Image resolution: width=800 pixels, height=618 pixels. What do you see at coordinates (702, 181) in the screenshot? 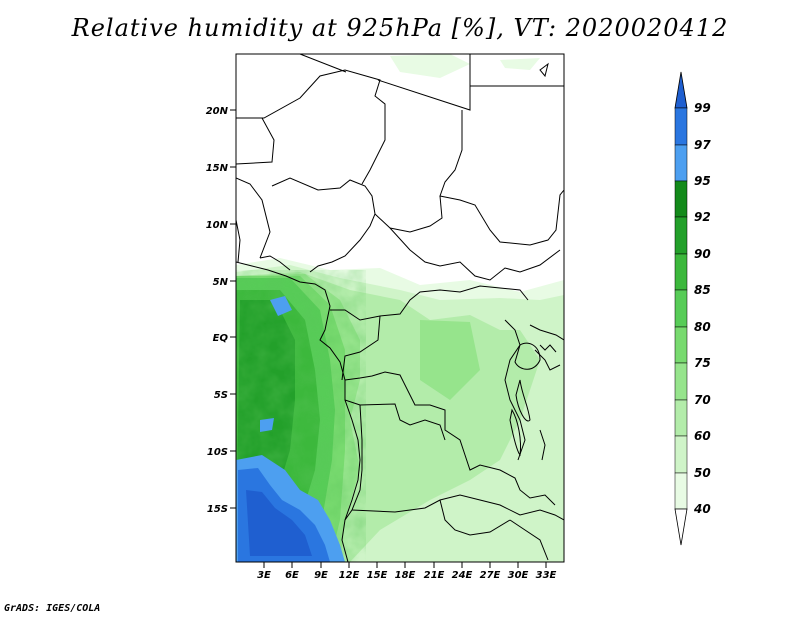
I see `colorbar-label: 95` at bounding box center [702, 181].